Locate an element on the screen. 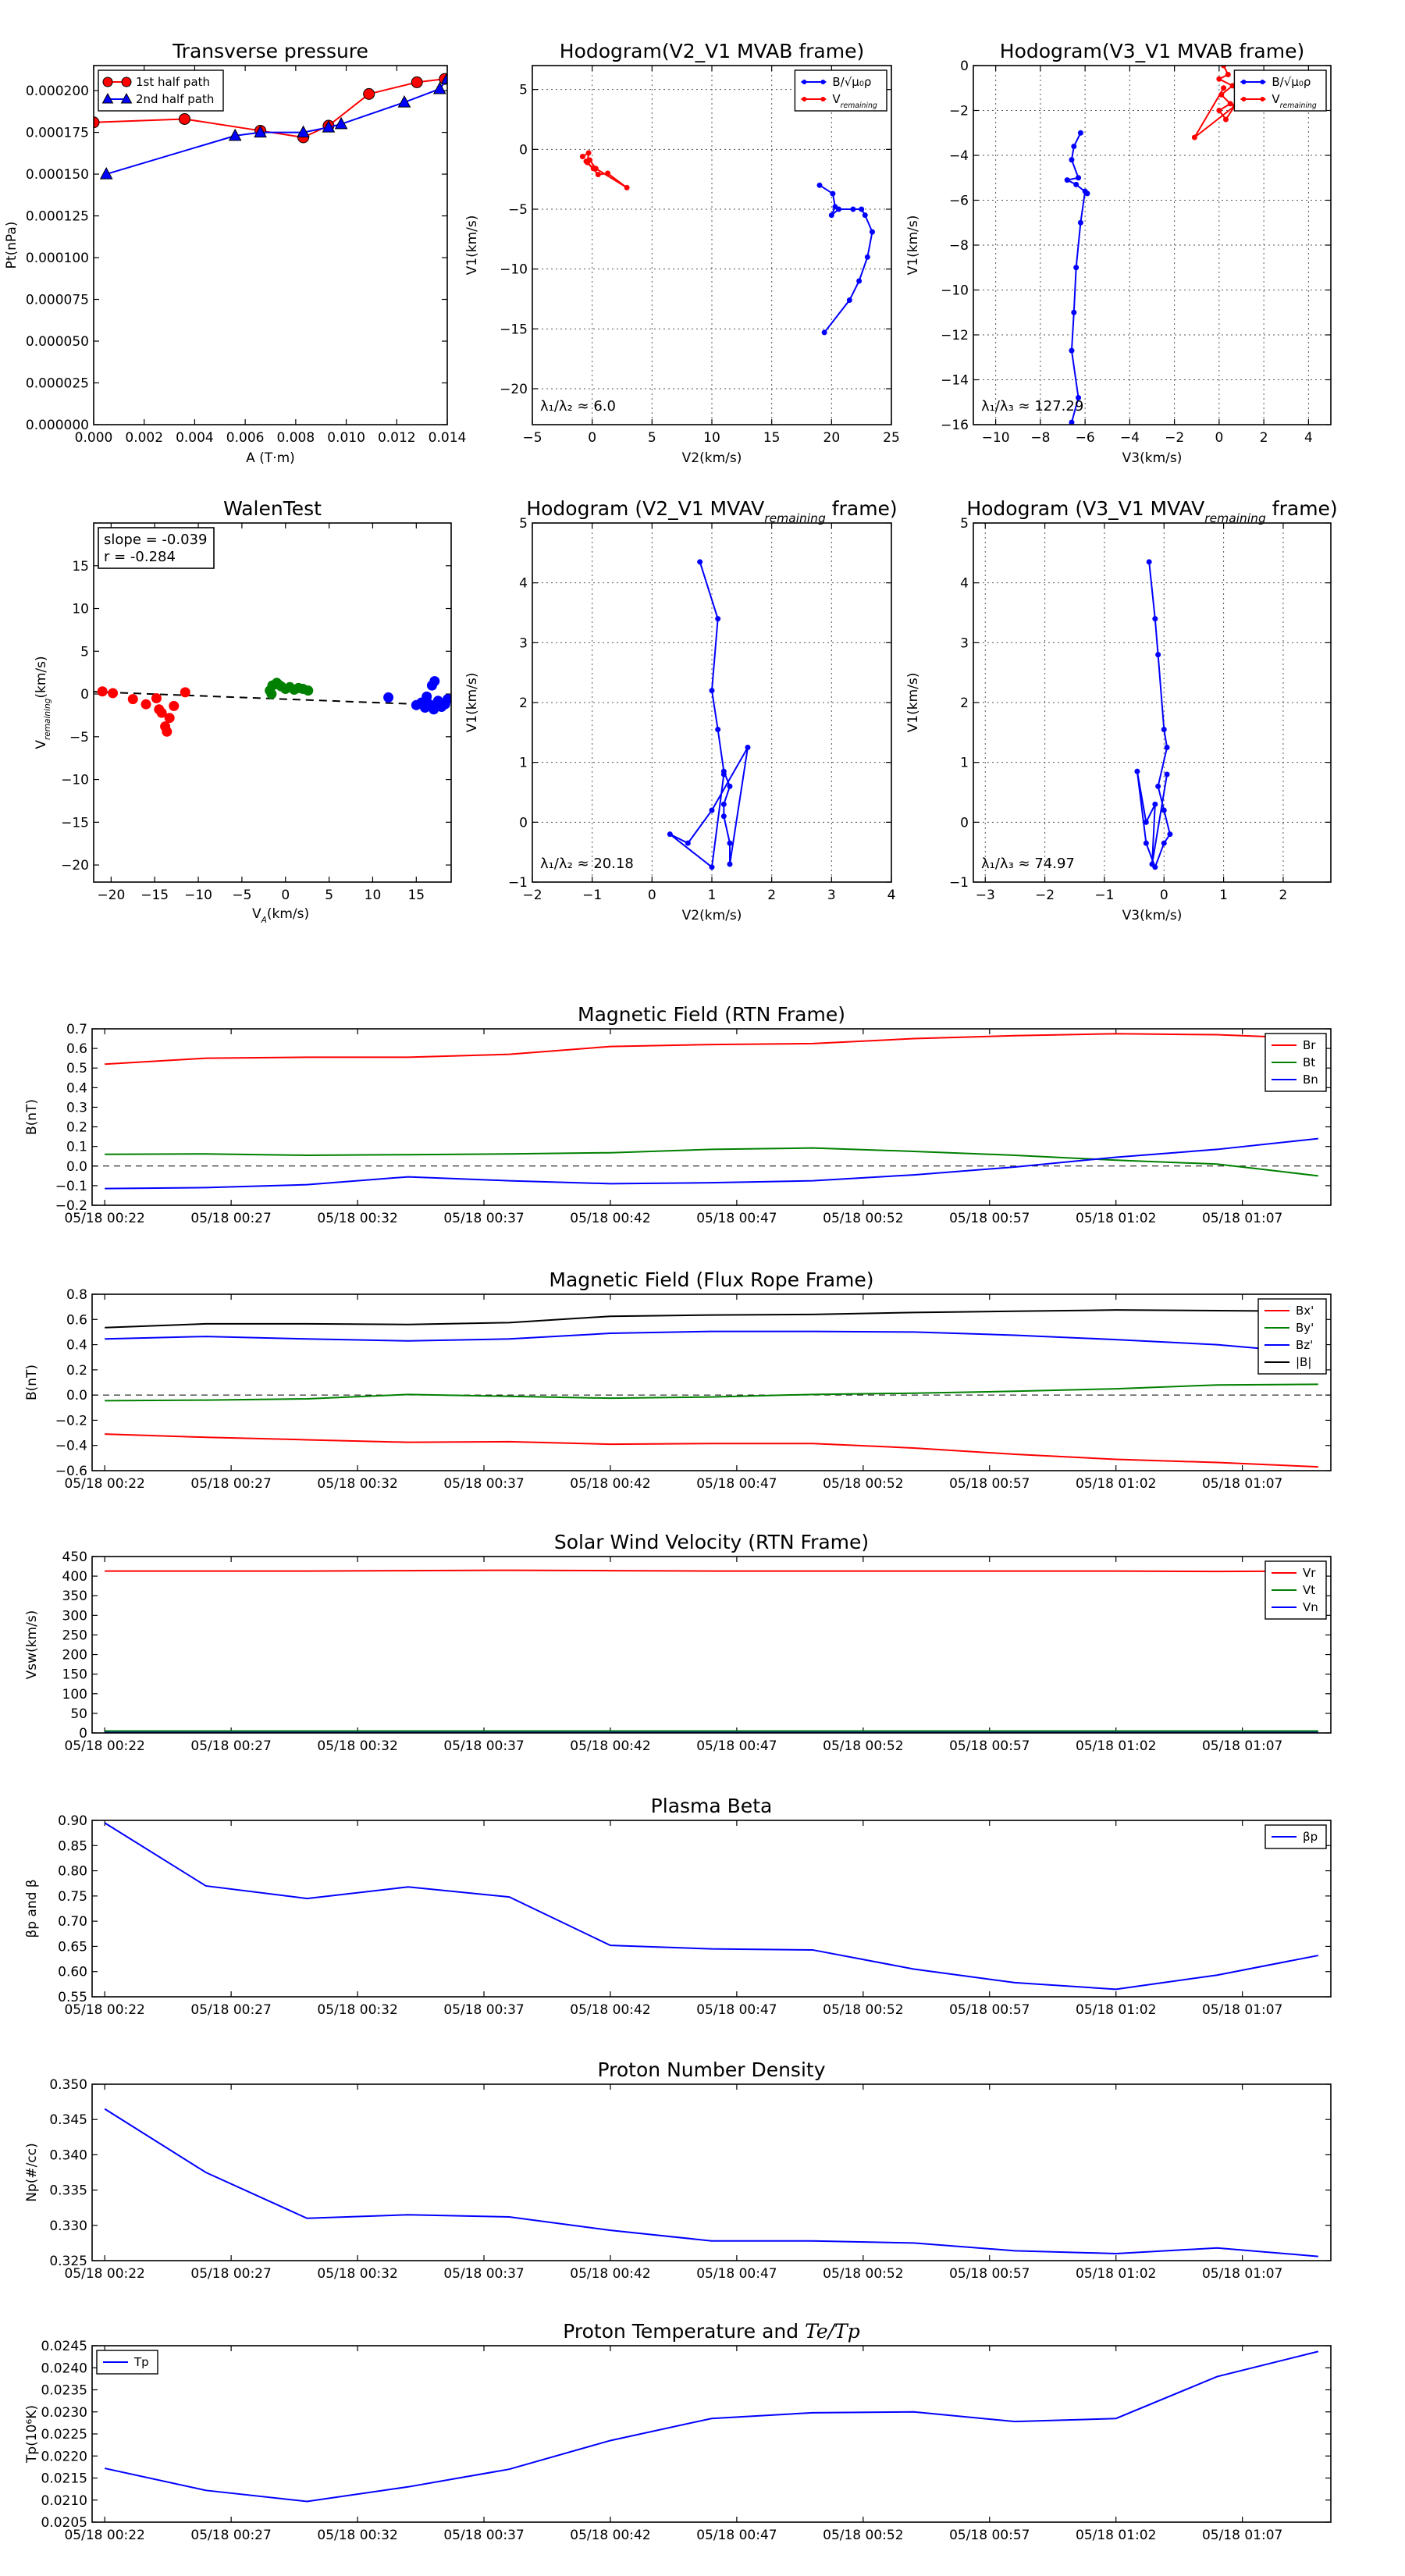 The image size is (1405, 2576). y-tick-label: −4 is located at coordinates (959, 156).